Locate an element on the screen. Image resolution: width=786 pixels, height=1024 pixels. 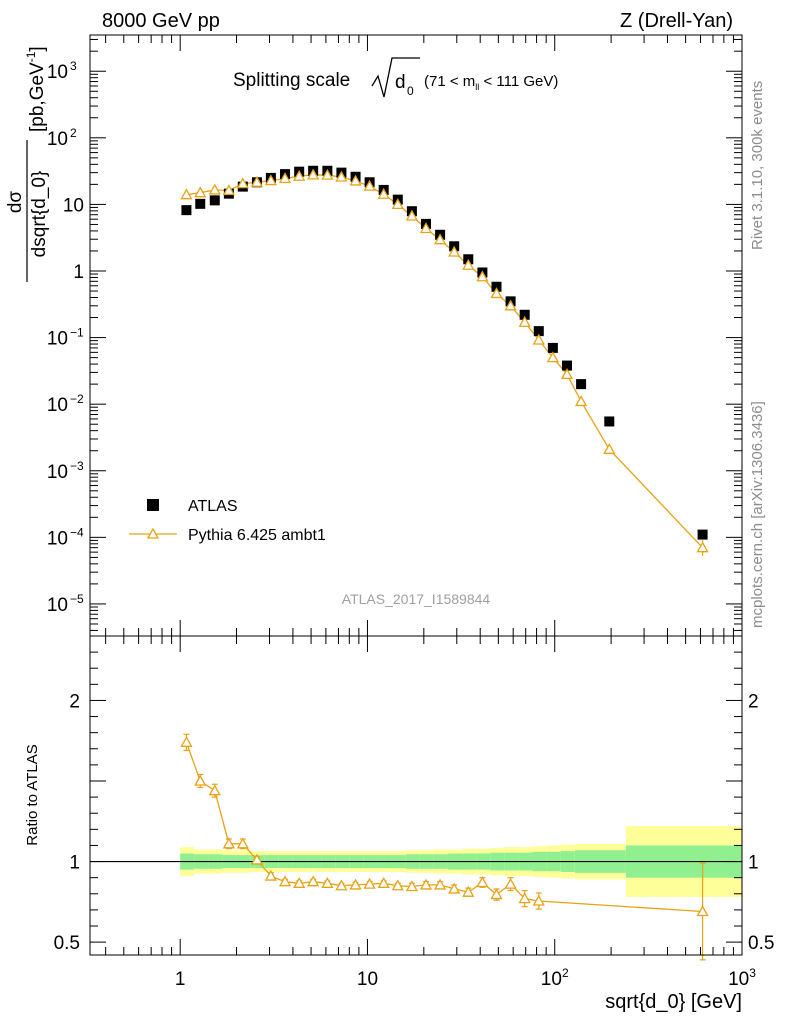
legend-atlas-label: ATLAS is located at coordinates (213, 506).